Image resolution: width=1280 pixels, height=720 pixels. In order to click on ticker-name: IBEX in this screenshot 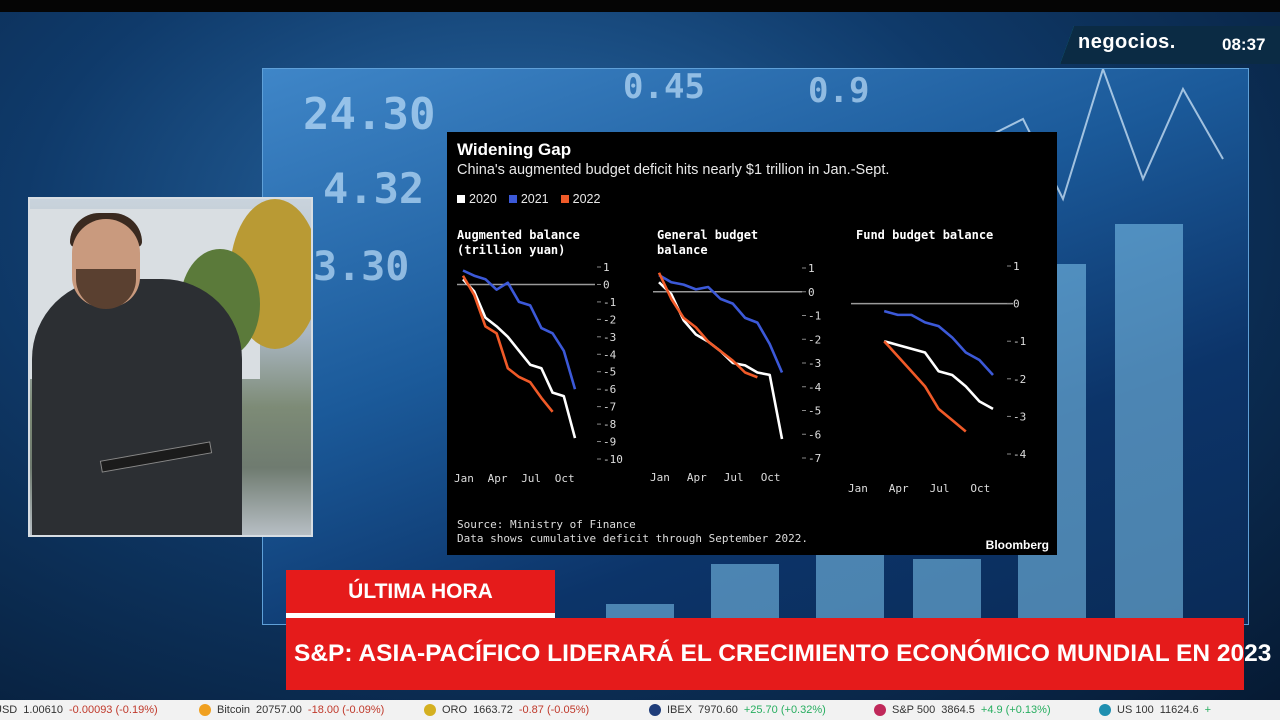, I will do `click(680, 710)`.